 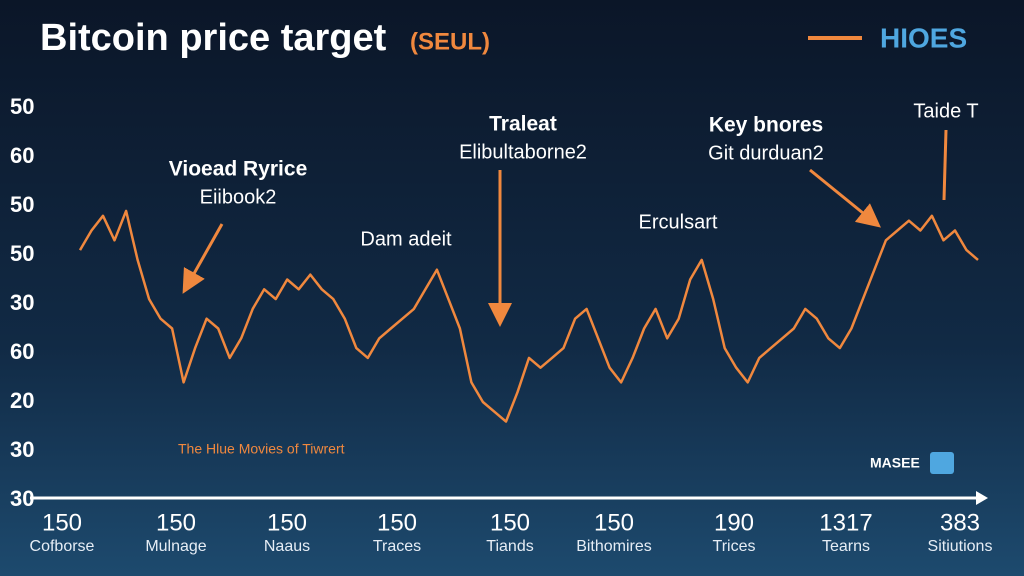 What do you see at coordinates (175, 546) in the screenshot?
I see `x-tick-label: Mulnage` at bounding box center [175, 546].